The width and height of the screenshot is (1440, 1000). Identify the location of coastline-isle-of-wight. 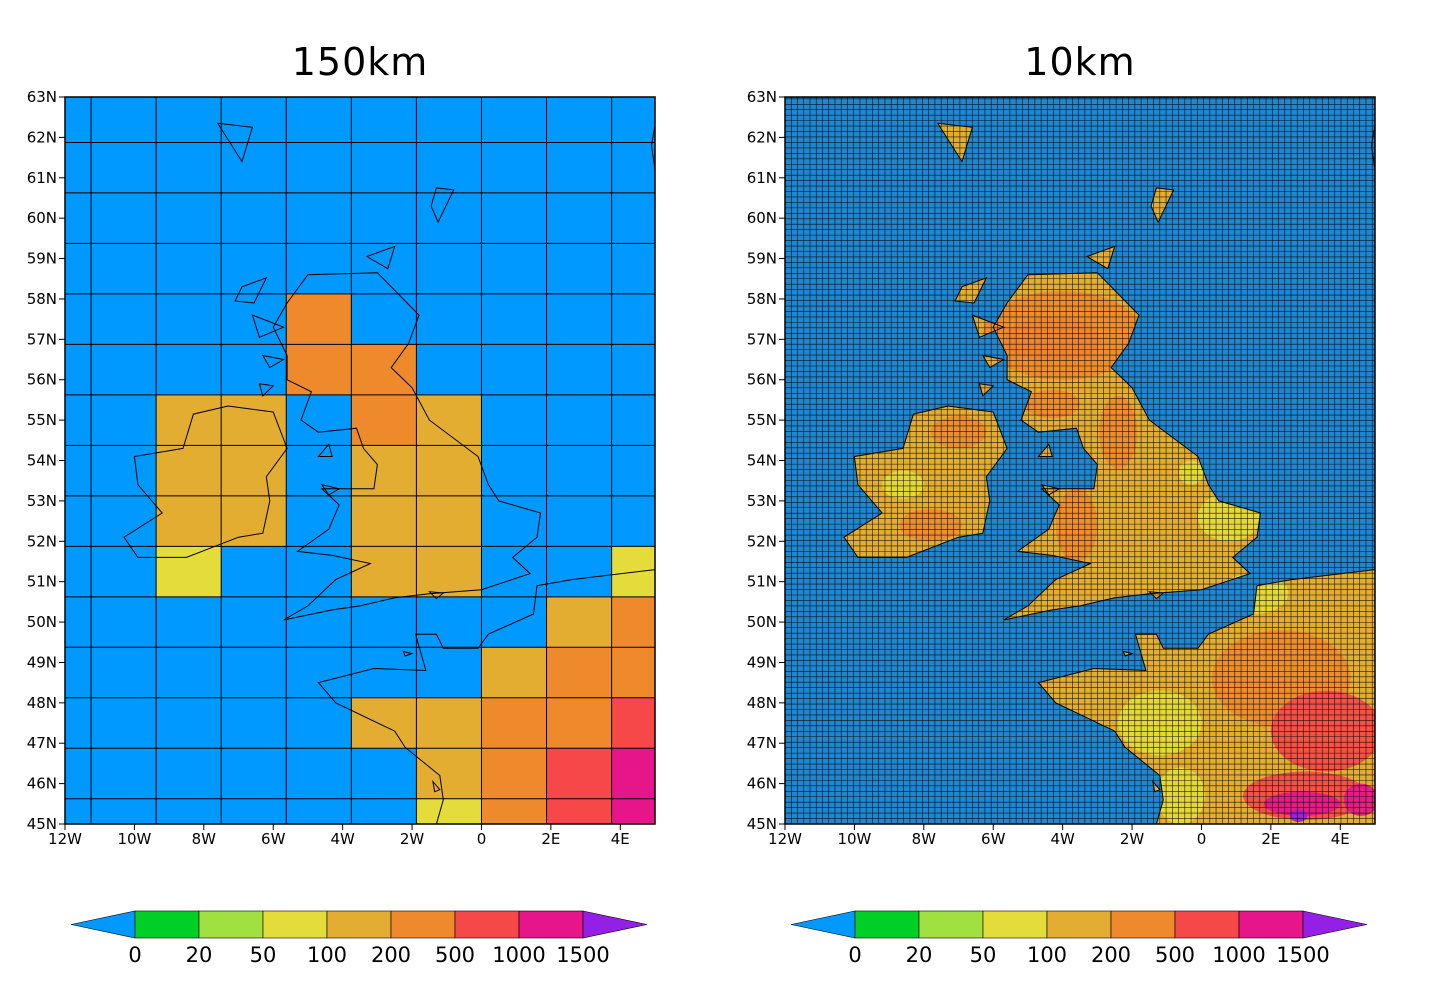
(1156, 595).